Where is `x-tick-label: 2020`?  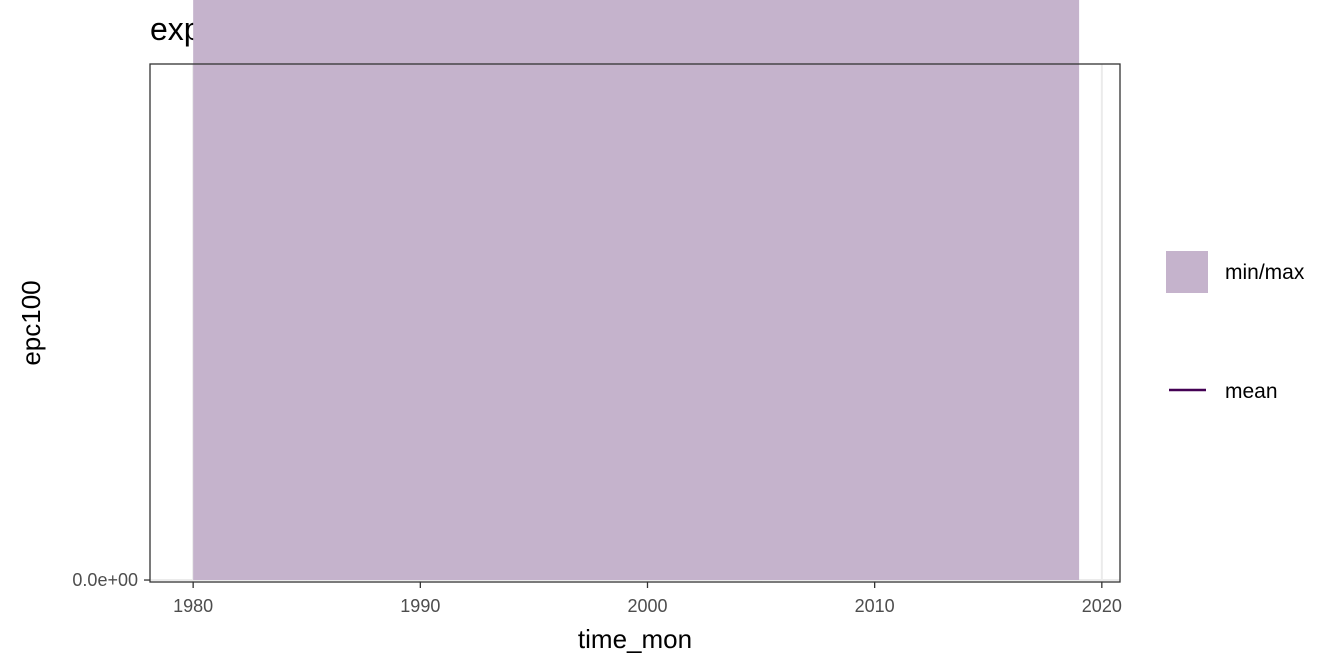
x-tick-label: 2020 is located at coordinates (1102, 606).